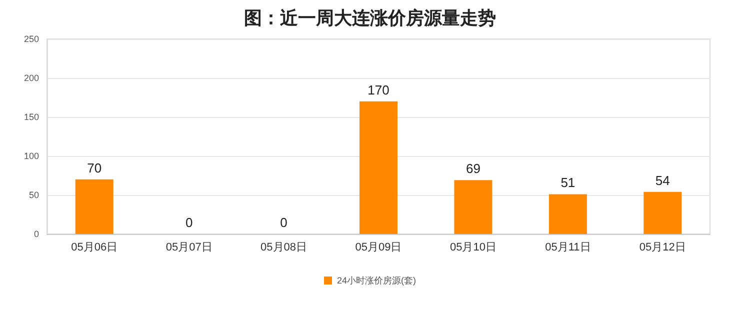 The width and height of the screenshot is (740, 312). I want to click on y-tick-label: 200, so click(31, 78).